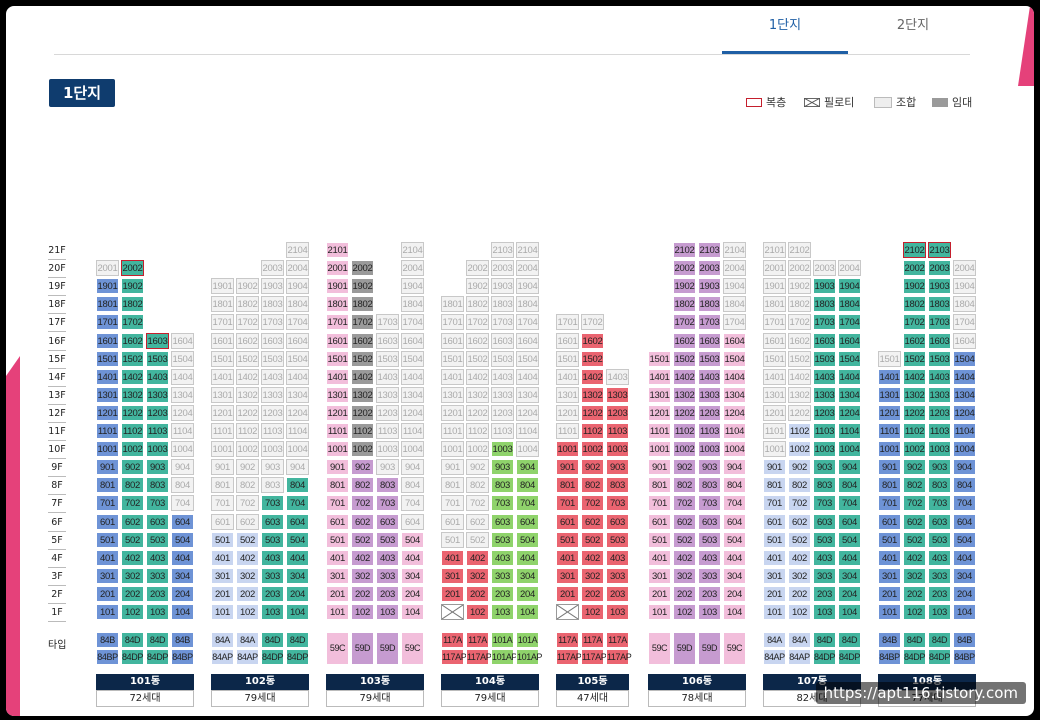 The width and height of the screenshot is (1040, 720). Describe the element at coordinates (964, 358) in the screenshot. I see `unit-cell: 1504` at that location.